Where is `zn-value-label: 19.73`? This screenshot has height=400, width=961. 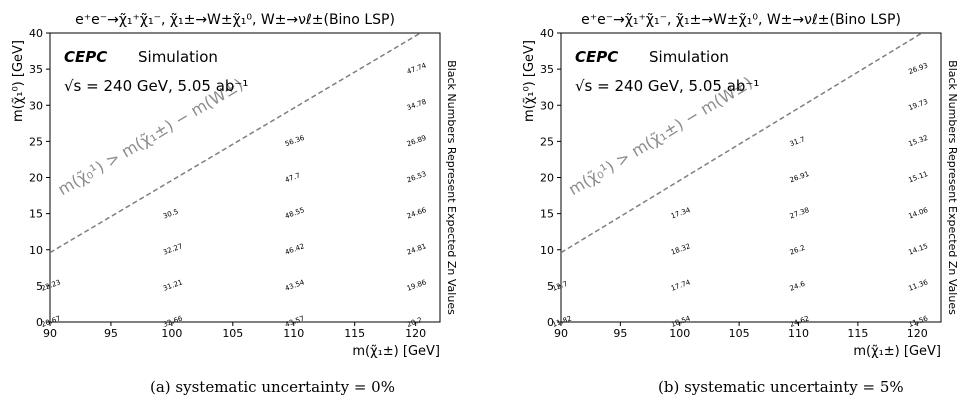 zn-value-label: 19.73 is located at coordinates (918, 105).